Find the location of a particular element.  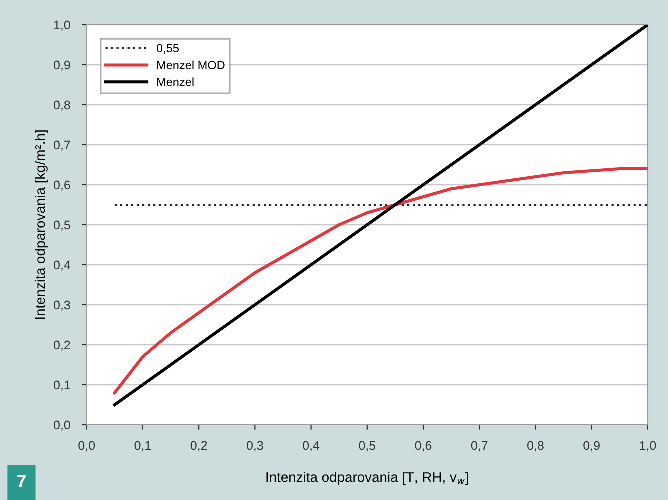

y-tick-label: 1,0 is located at coordinates (62, 26).